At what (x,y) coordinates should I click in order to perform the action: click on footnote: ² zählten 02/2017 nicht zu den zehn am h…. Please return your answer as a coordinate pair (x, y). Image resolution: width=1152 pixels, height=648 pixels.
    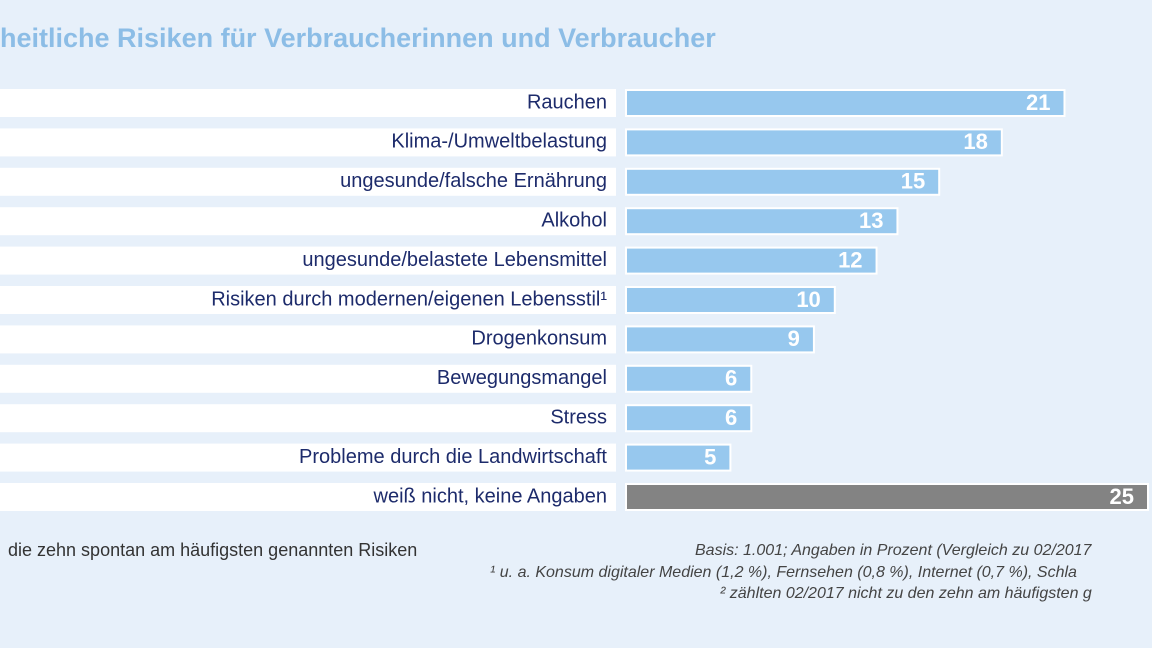
    Looking at the image, I should click on (906, 593).